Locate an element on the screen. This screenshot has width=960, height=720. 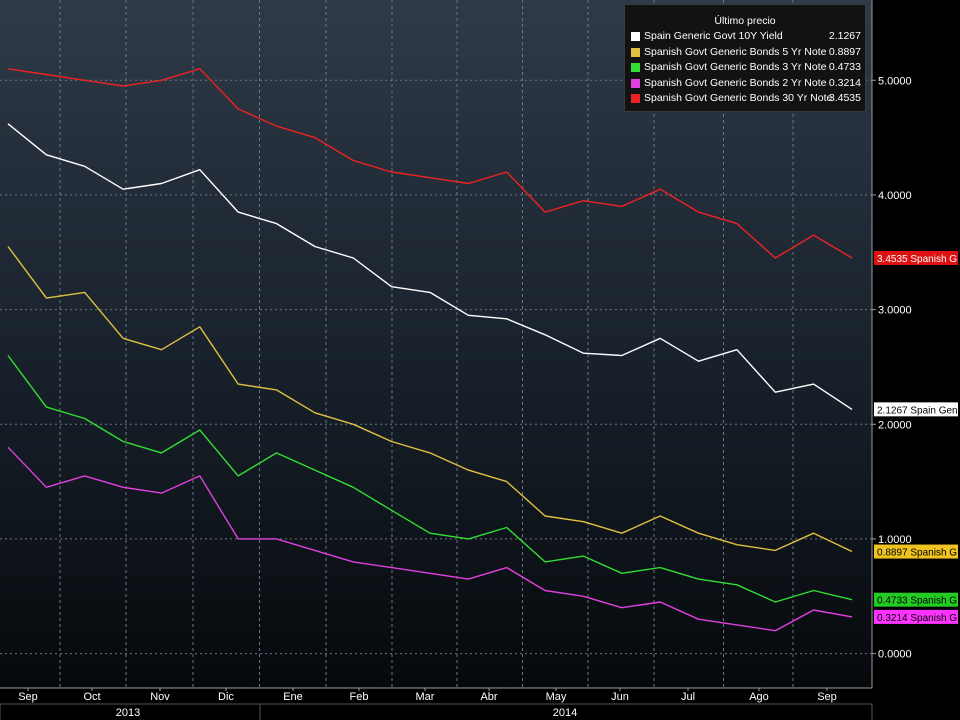
last-value-tag: 3.4535 Spanish G is located at coordinates (916, 258).